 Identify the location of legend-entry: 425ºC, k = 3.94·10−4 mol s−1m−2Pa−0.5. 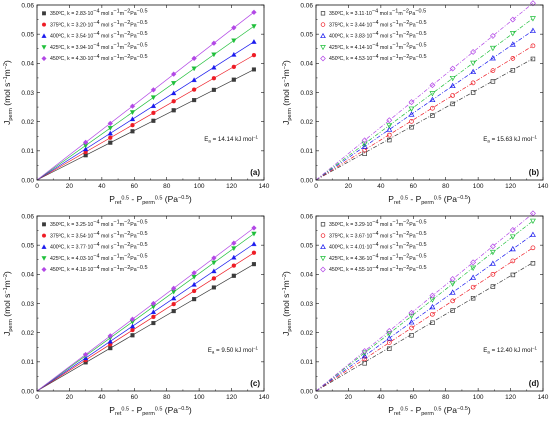
(99, 47).